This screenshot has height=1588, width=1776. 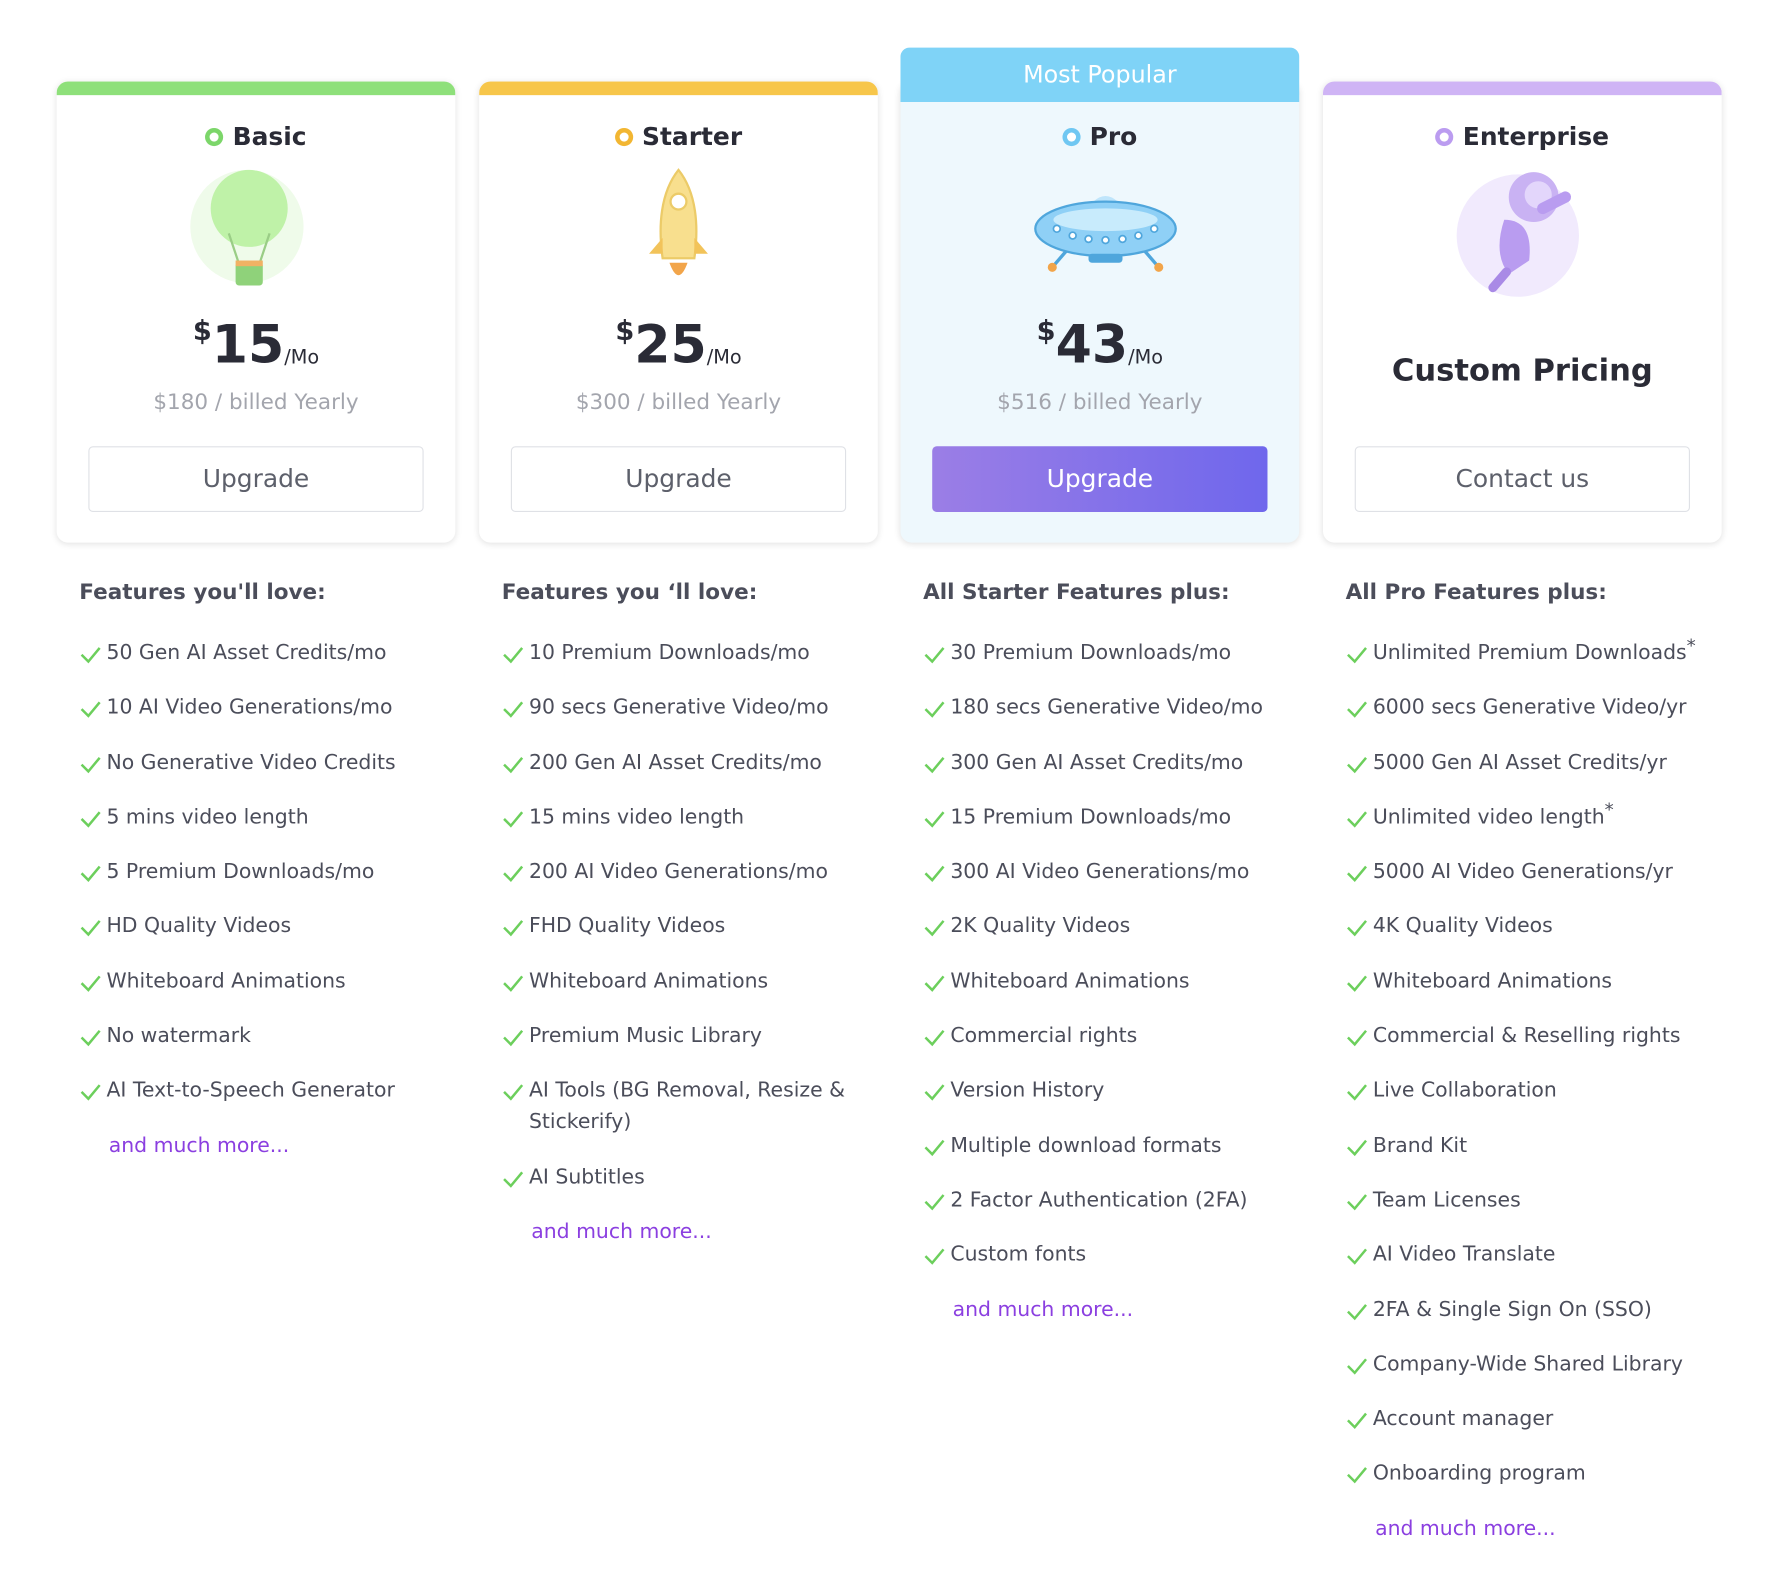 I want to click on feature-item: AI Video Translate, so click(x=1527, y=1255).